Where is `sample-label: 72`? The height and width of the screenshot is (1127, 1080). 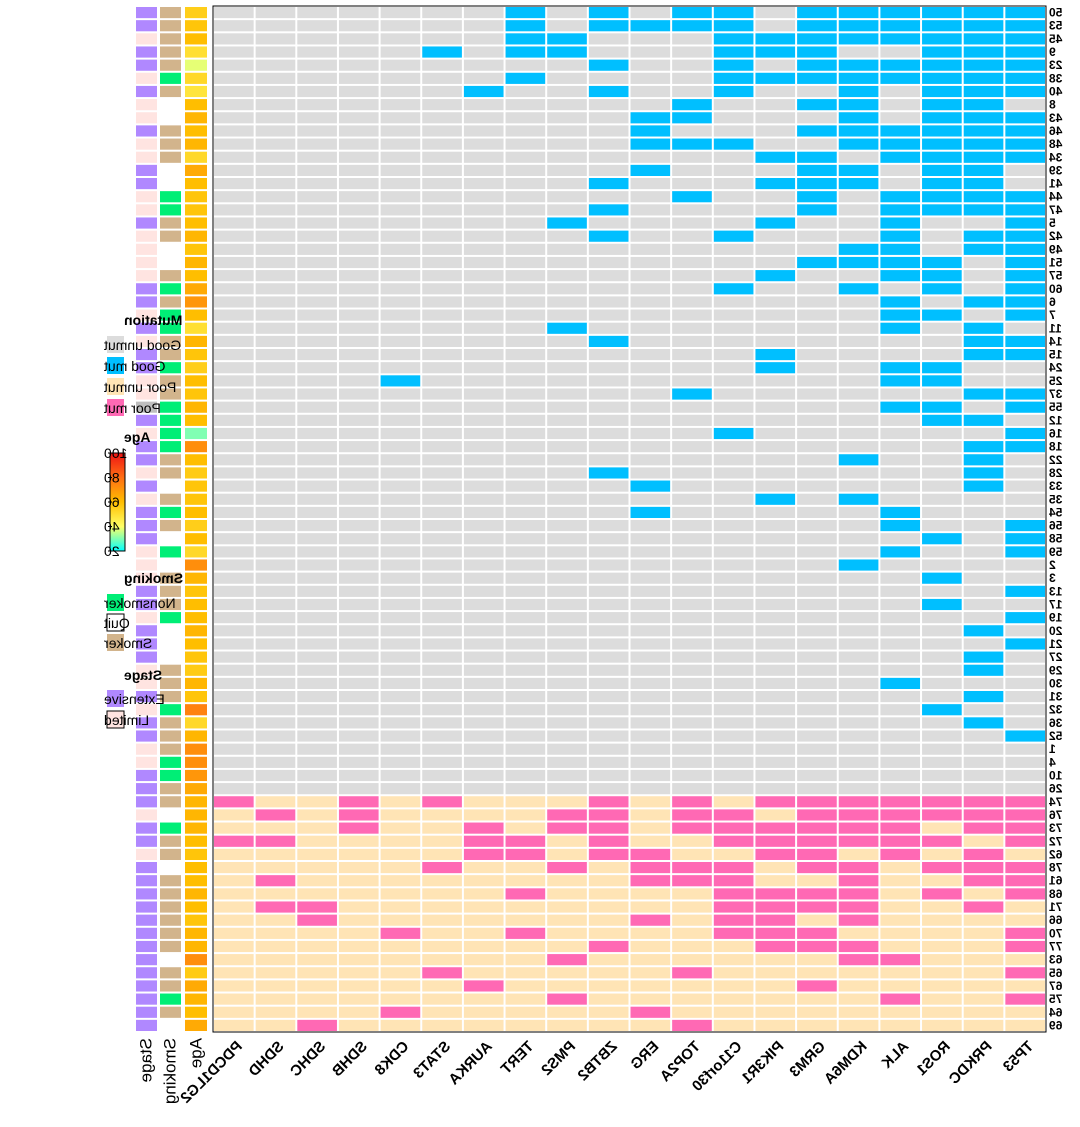
sample-label: 72 is located at coordinates (1056, 841).